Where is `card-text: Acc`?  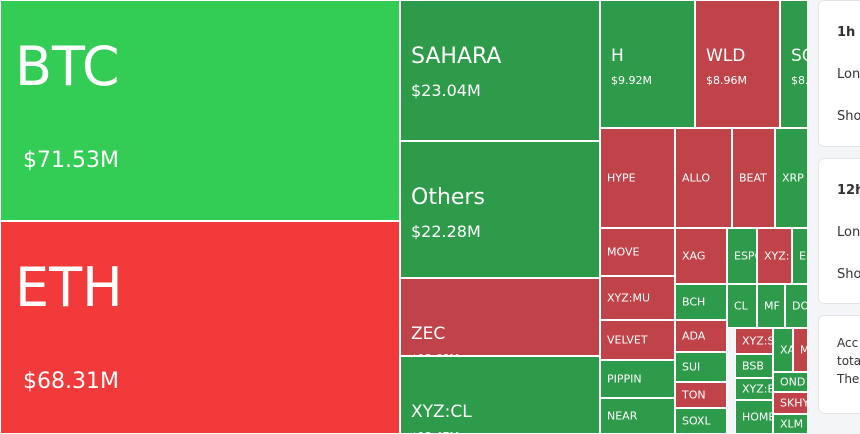
card-text: Acc is located at coordinates (848, 343).